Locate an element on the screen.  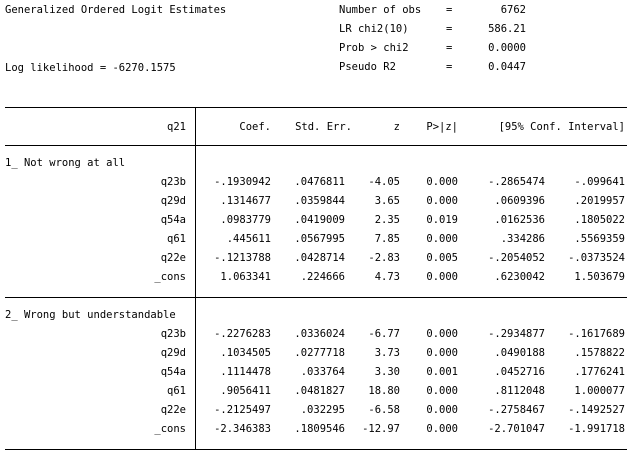
table-header-rule is located at coordinates (316, 145).